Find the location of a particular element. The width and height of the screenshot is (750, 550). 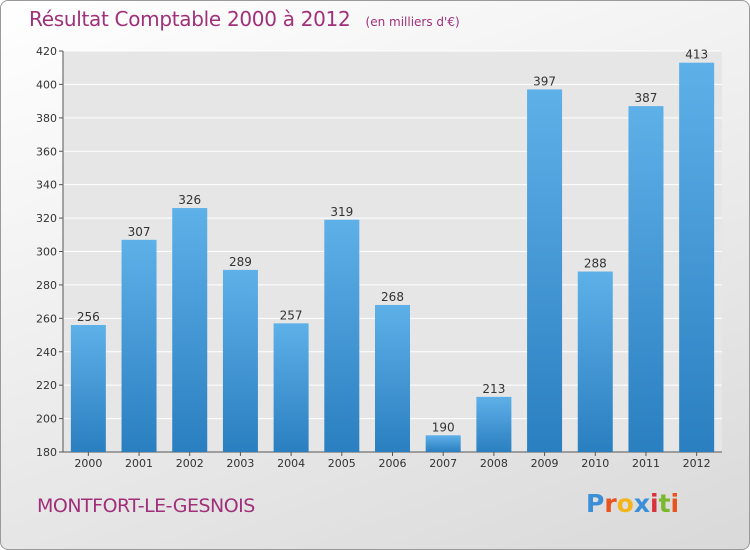

bar-value-label: 190 is located at coordinates (443, 427).